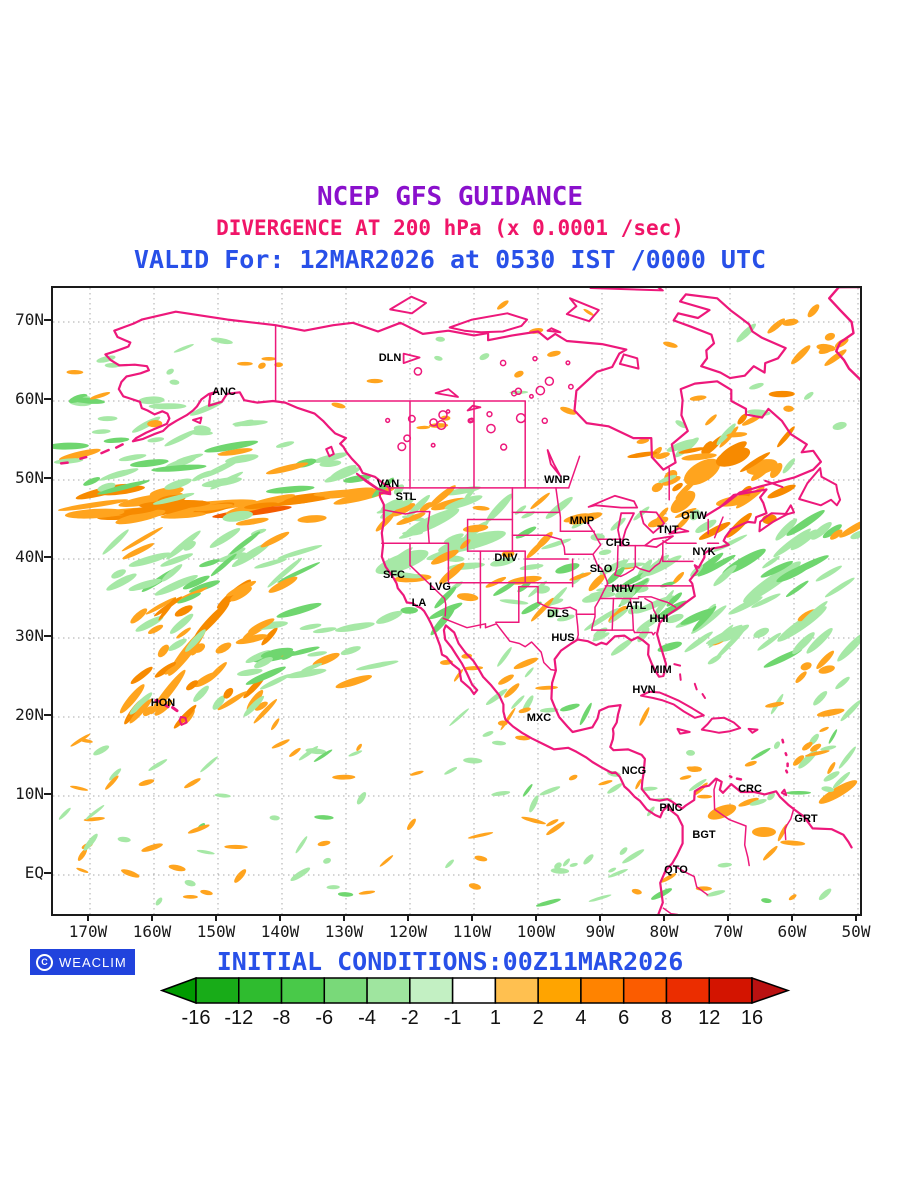  Describe the element at coordinates (618, 543) in the screenshot. I see `station-label: CHG` at that location.